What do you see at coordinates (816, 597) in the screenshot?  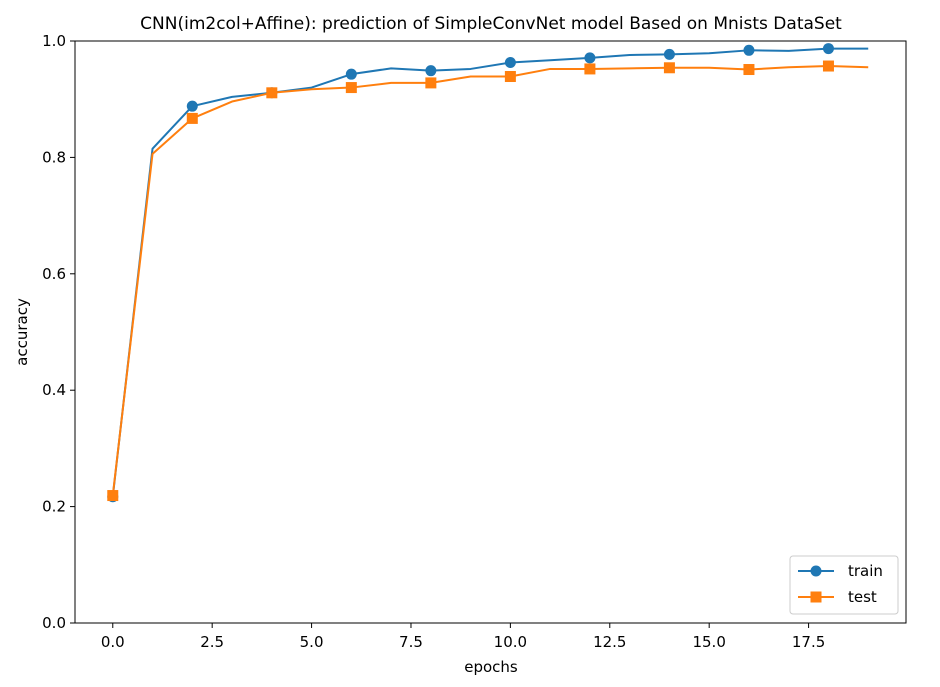 I see `legend-marker-test` at bounding box center [816, 597].